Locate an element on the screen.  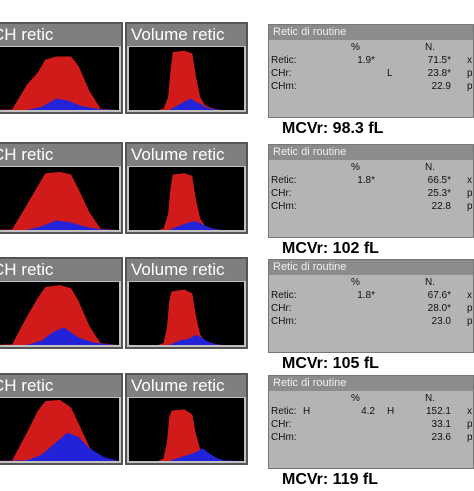
retic-param-row: Retic: H 4.2 H 152.1 x is located at coordinates (371, 411).